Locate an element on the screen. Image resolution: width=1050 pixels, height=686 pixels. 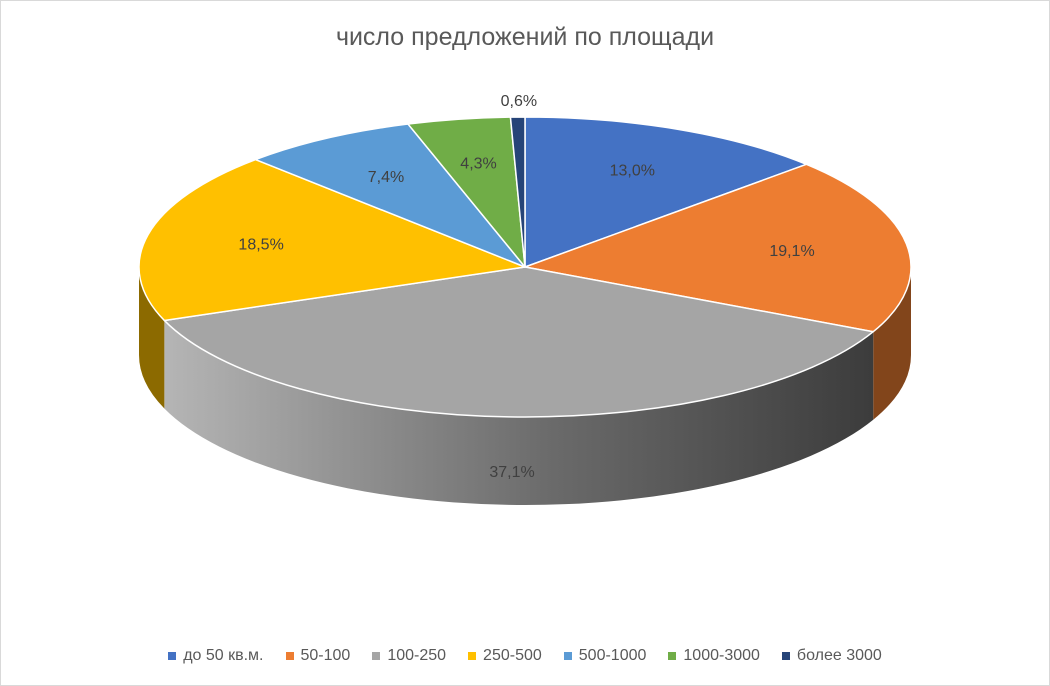
data-label-5: 4,3% is located at coordinates (478, 164).